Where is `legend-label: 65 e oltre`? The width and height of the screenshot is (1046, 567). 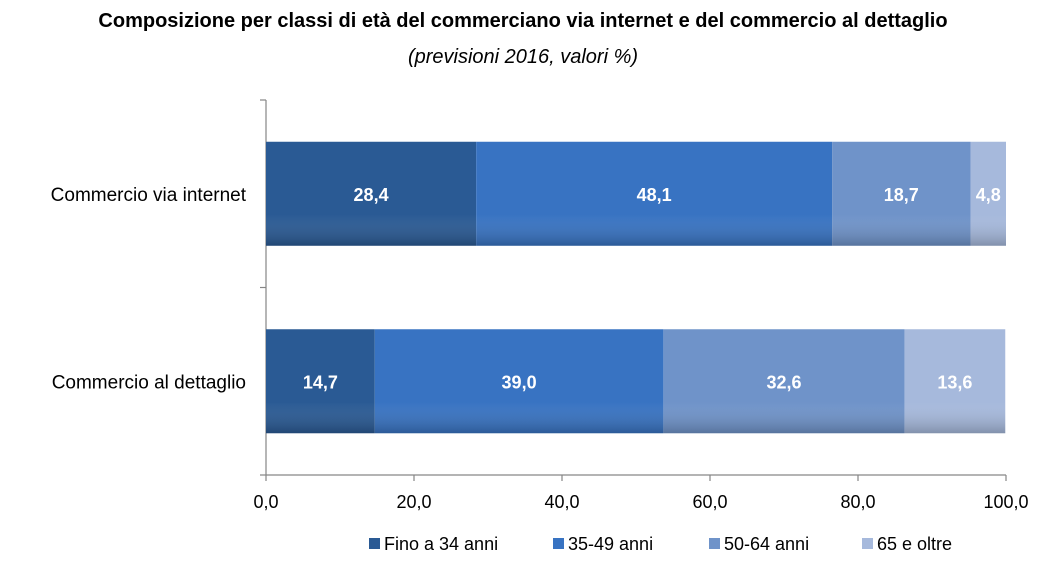
legend-label: 65 e oltre is located at coordinates (914, 544).